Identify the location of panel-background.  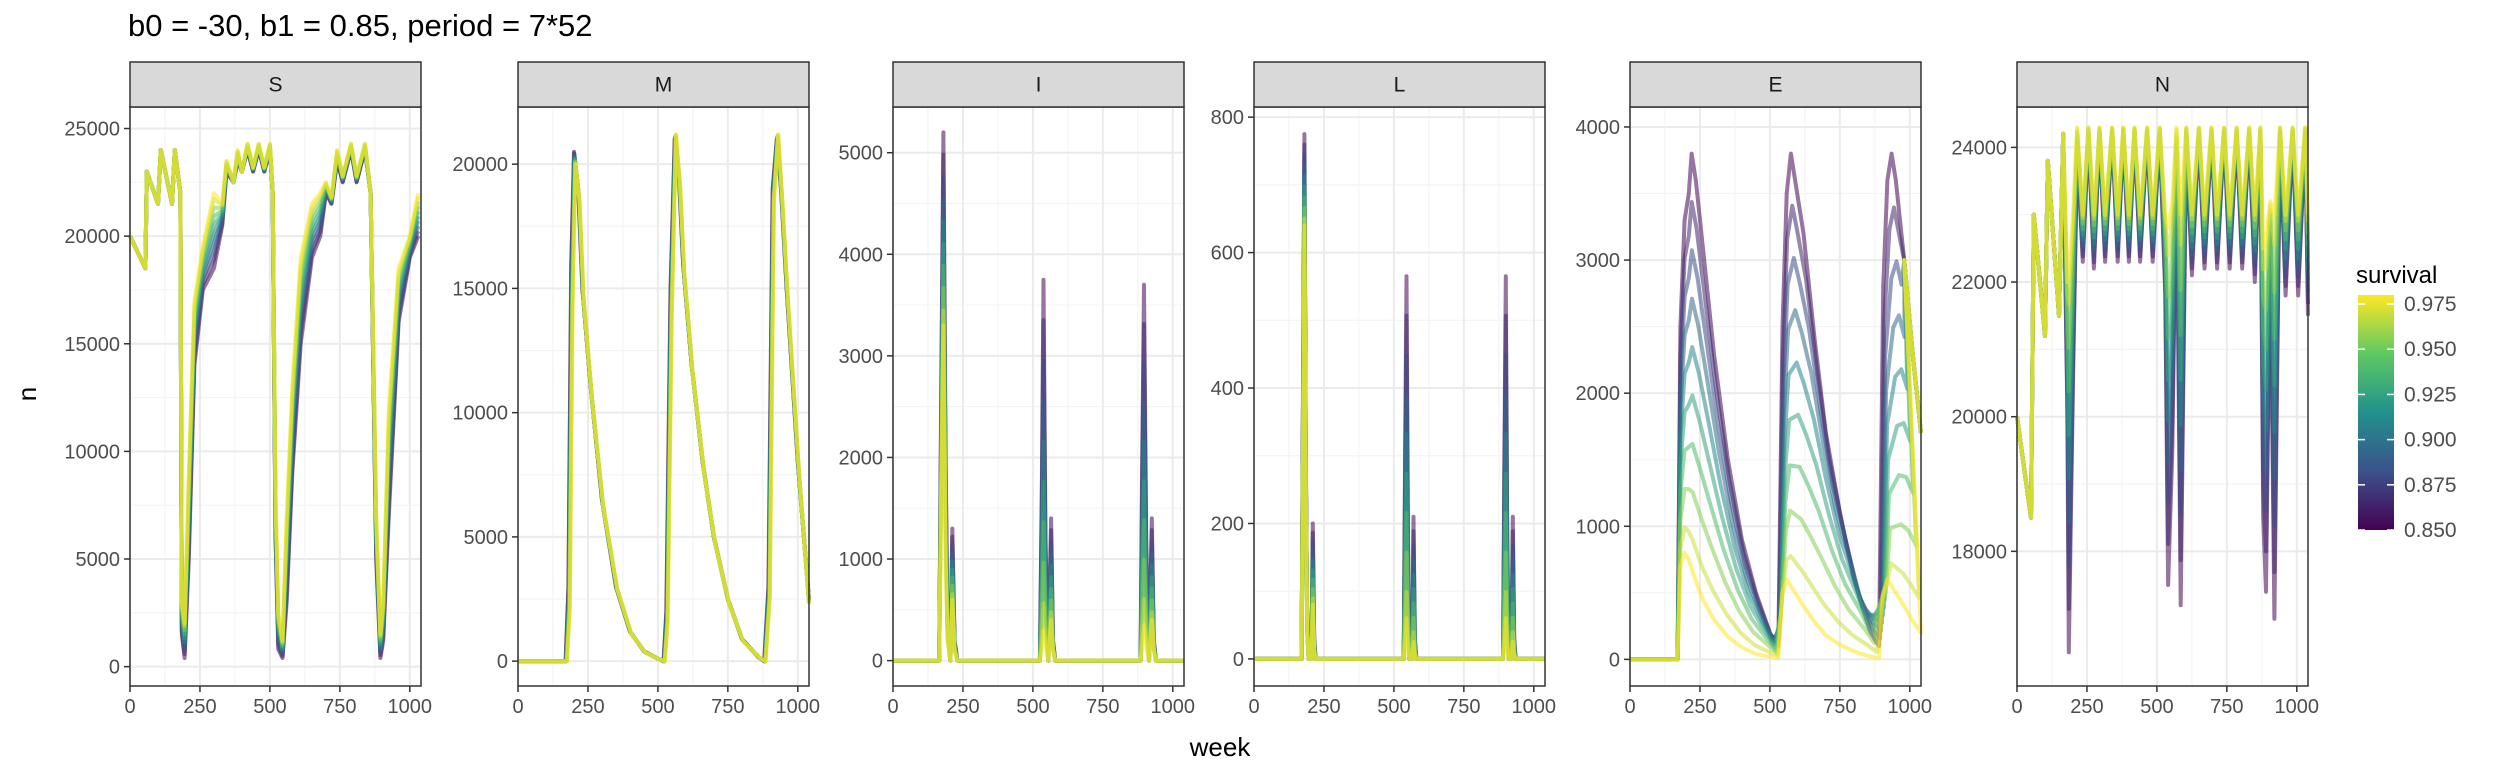
(1399, 396).